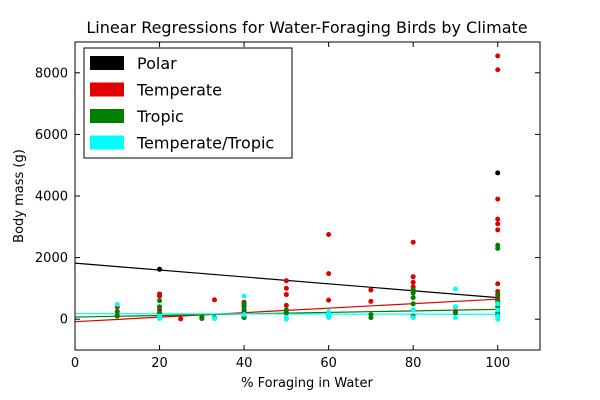 This screenshot has height=400, width=600. I want to click on x-tick-label: 20, so click(159, 363).